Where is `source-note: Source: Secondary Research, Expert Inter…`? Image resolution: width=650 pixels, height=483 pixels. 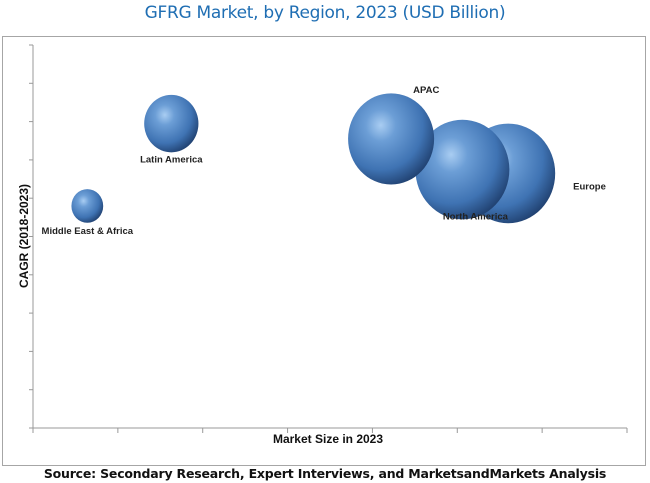
source-note: Source: Secondary Research, Expert Inter… is located at coordinates (325, 473).